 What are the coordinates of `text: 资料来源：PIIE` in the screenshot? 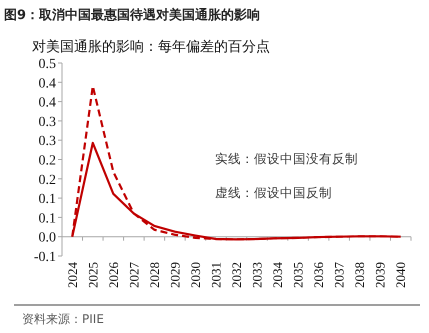 It's located at (63, 319).